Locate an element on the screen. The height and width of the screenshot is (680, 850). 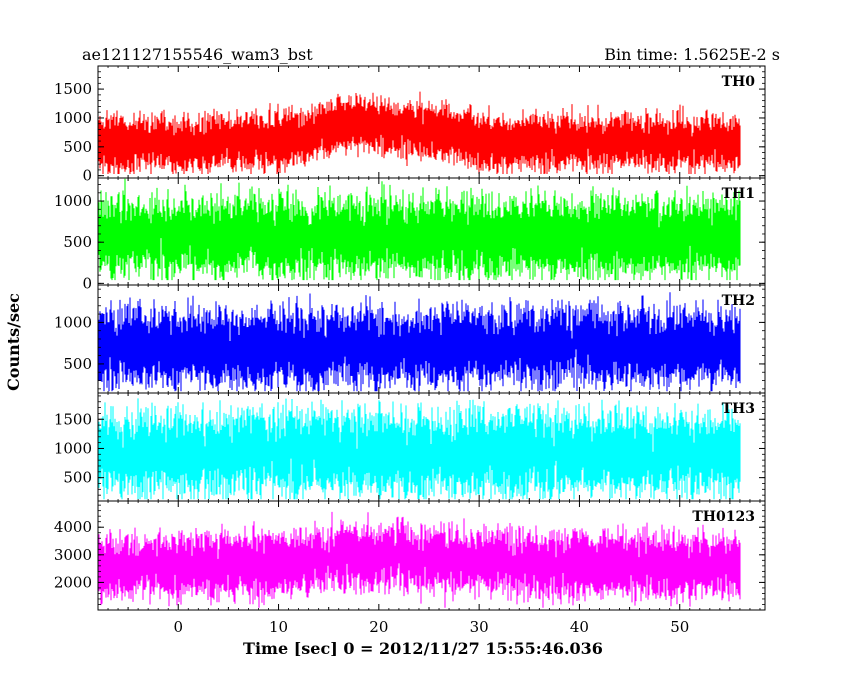
panel-th1: 0 500 1000 TH1 is located at coordinates (410, 234).